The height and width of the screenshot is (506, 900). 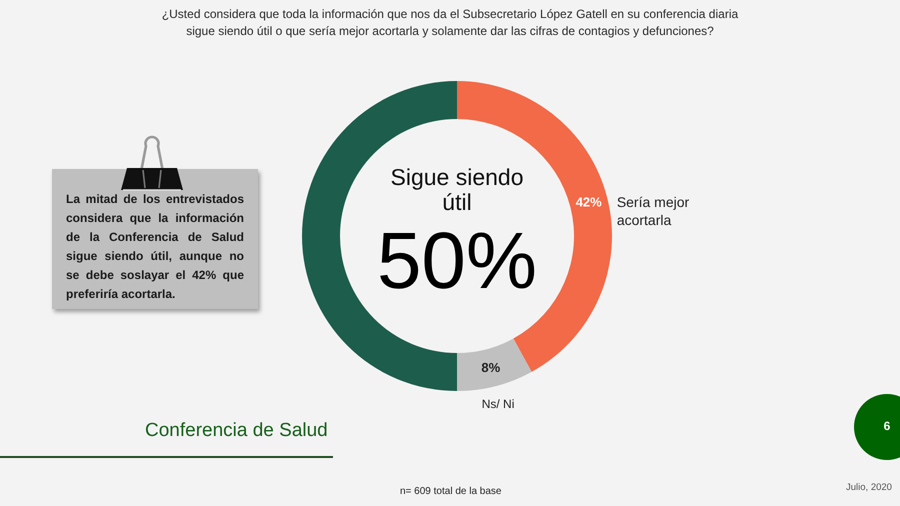 I want to click on donut-slice, so click(x=494, y=364).